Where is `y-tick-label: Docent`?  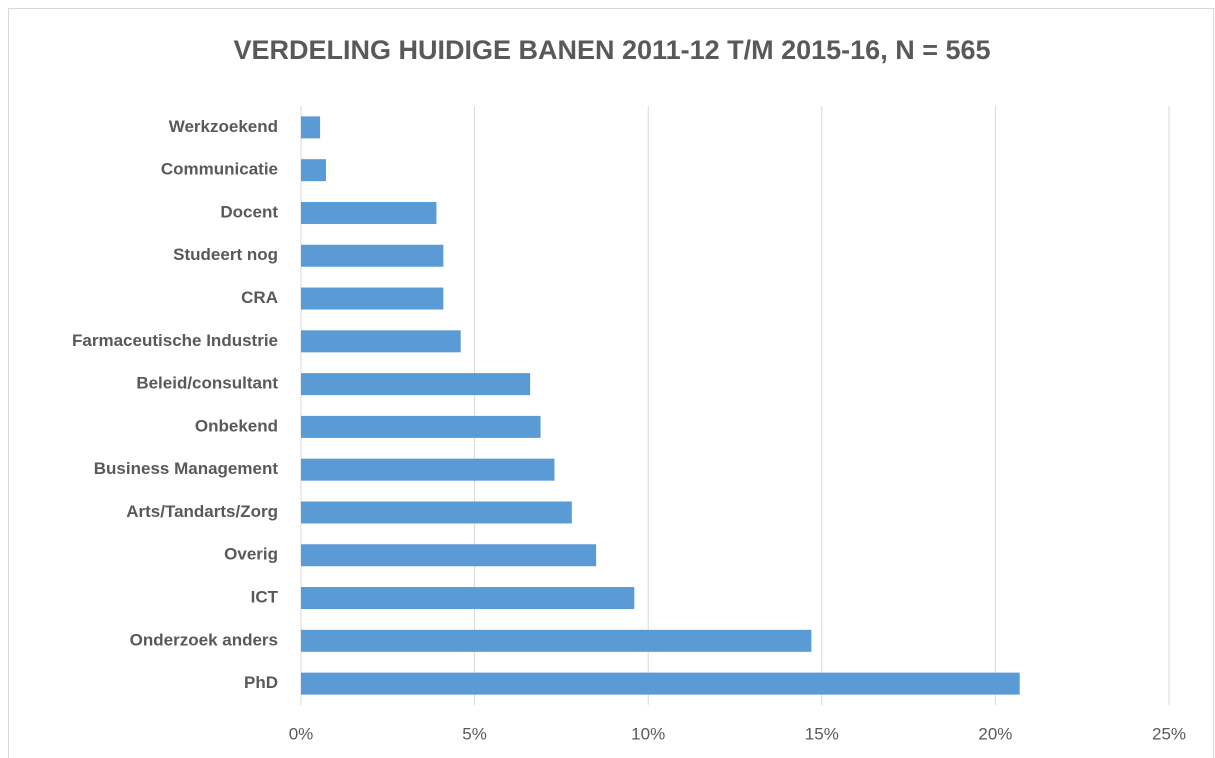 y-tick-label: Docent is located at coordinates (249, 211).